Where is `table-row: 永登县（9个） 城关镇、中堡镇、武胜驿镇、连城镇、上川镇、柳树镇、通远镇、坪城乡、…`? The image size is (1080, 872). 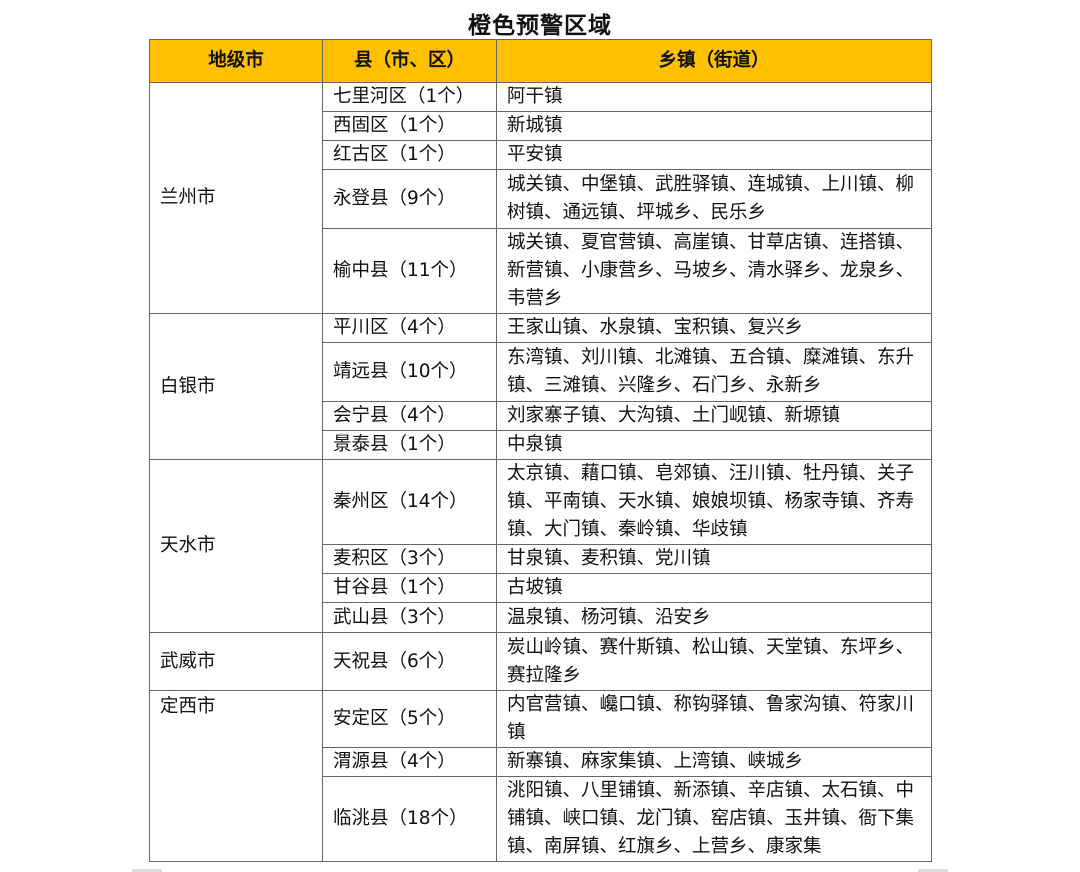
table-row: 永登县（9个） 城关镇、中堡镇、武胜驿镇、连城镇、上川镇、柳树镇、通远镇、坪城乡、… is located at coordinates (541, 199).